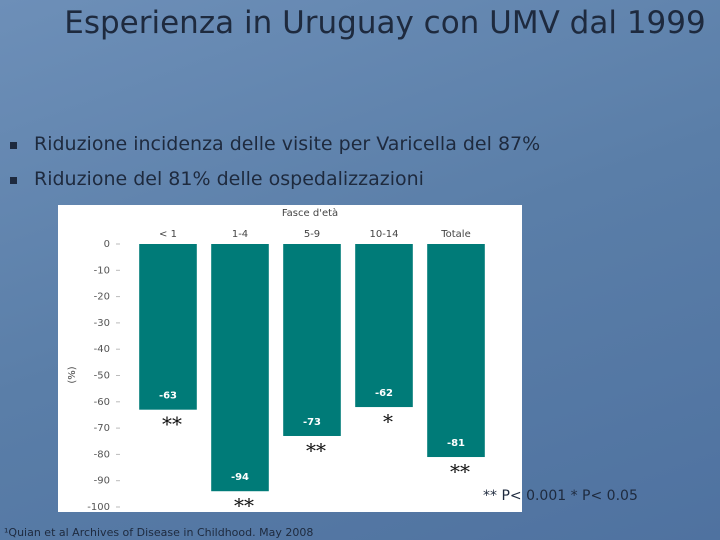  I want to click on x-tick-label: < 1, so click(168, 234).